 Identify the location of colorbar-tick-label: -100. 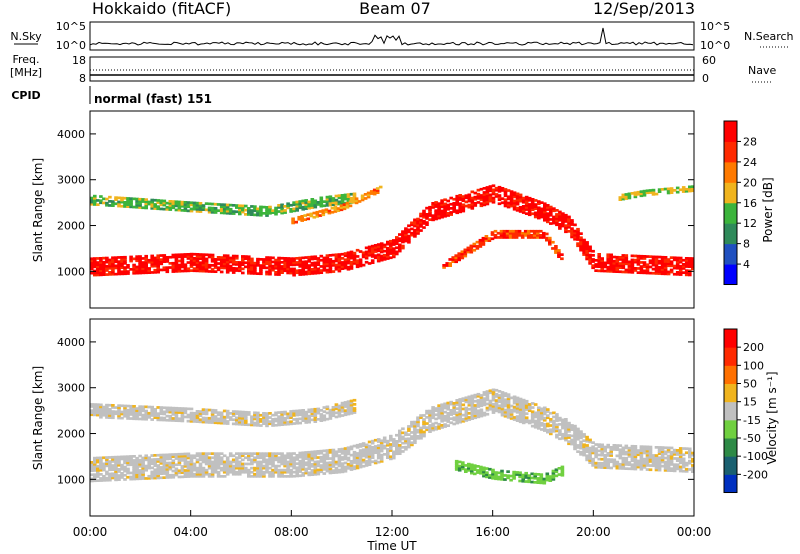
(755, 456).